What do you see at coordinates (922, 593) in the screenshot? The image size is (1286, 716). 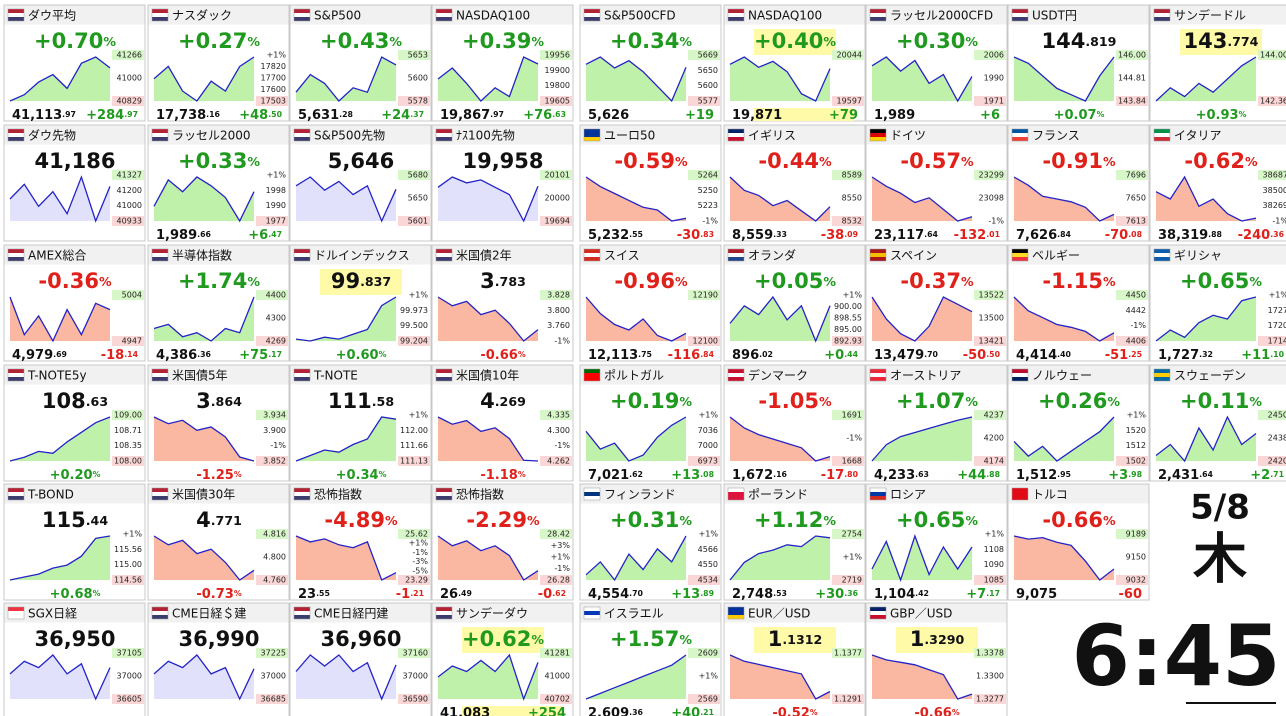 I see `text-small: .42` at bounding box center [922, 593].